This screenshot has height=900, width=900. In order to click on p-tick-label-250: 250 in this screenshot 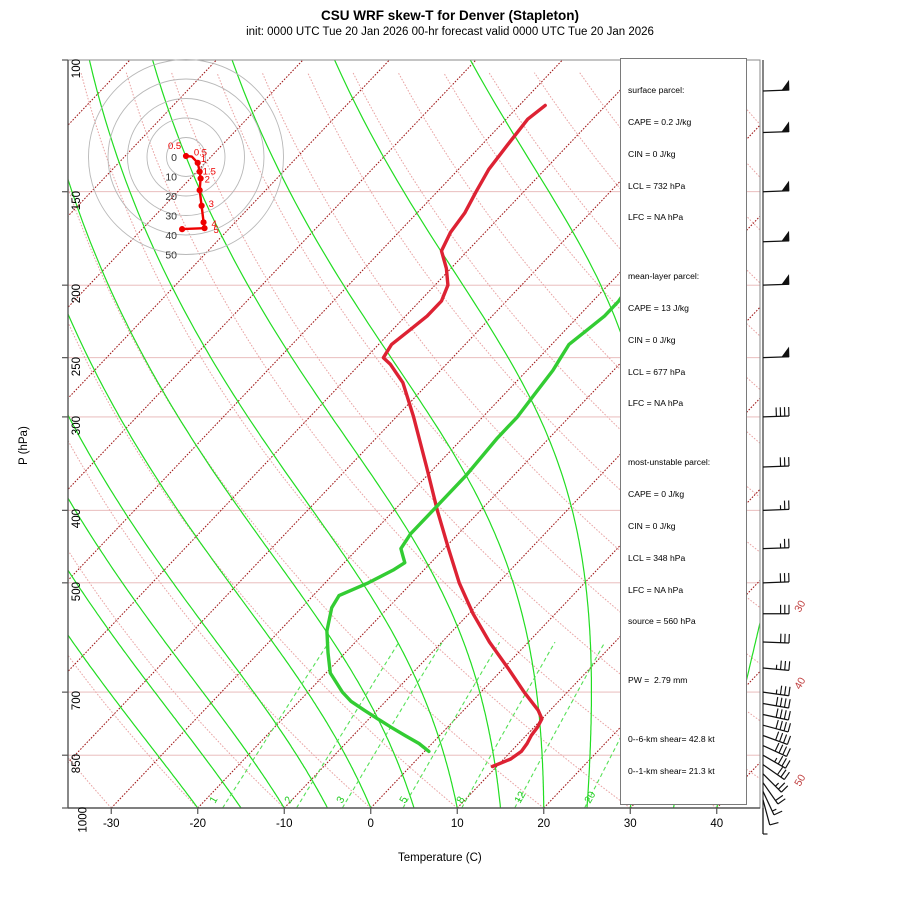, I will do `click(77, 366)`.